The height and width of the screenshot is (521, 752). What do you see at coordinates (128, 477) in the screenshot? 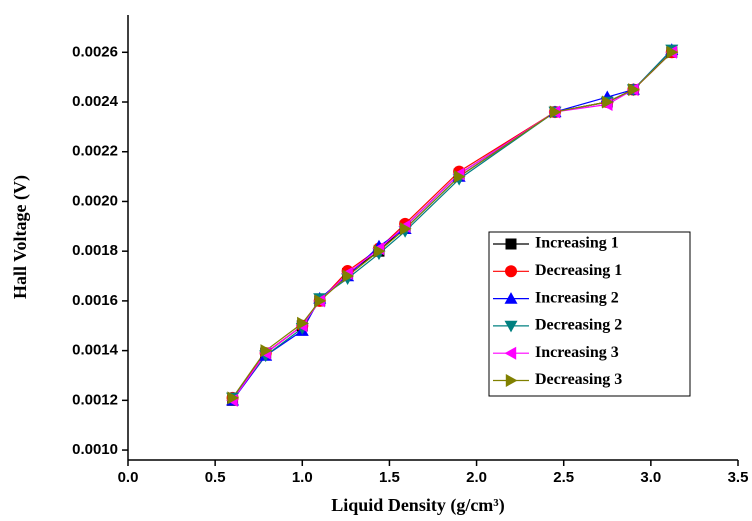
I see `x-tick-label: 0.0` at bounding box center [128, 477].